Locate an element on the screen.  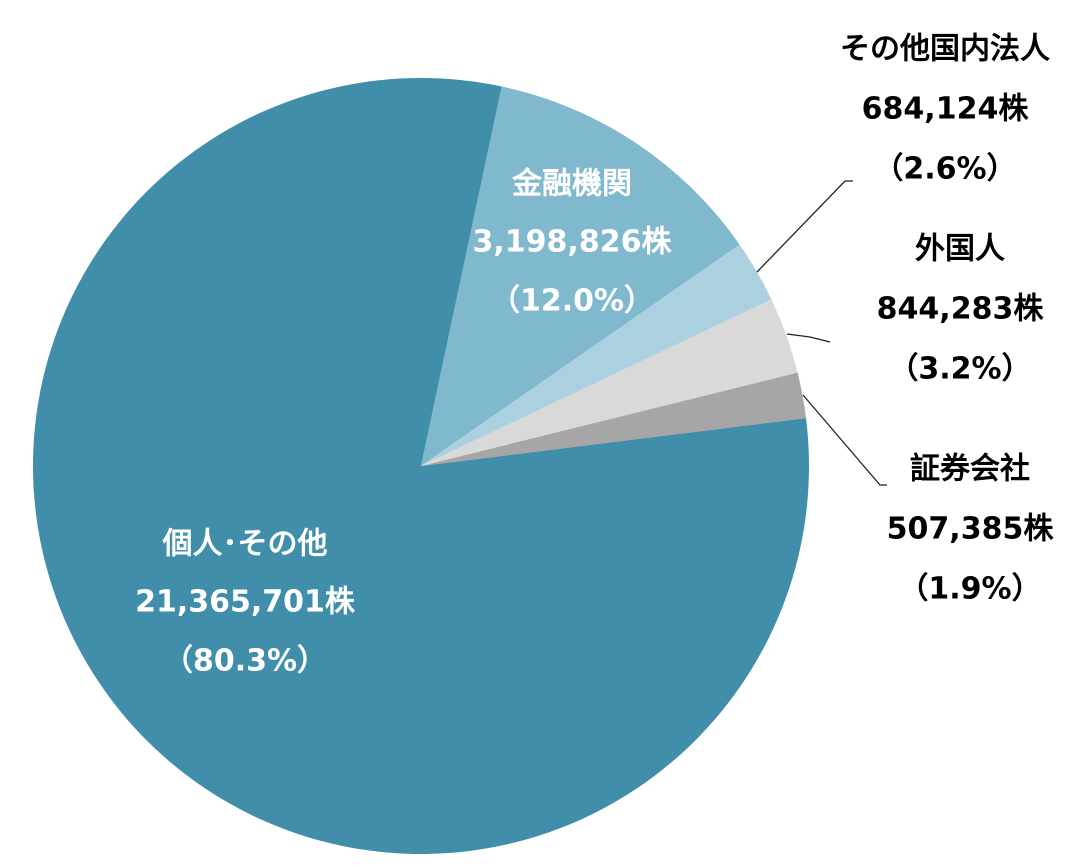
data-label-financial-percent: （12.0%） is located at coordinates (572, 301).